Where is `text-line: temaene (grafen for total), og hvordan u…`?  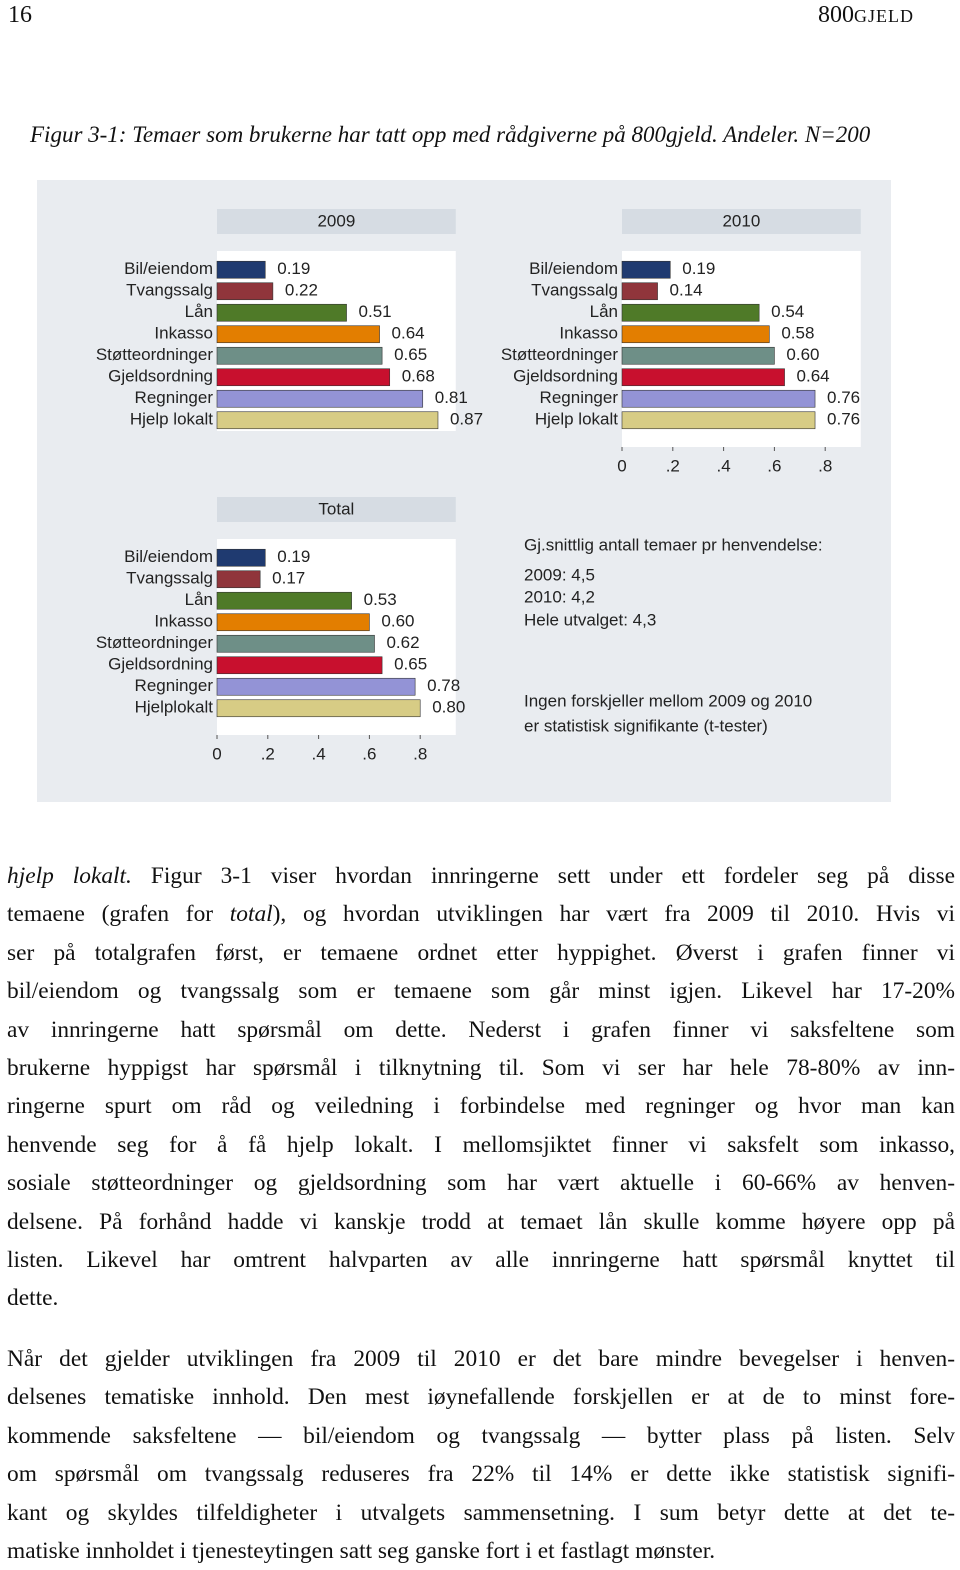
text-line: temaene (grafen for total), og hvordan u… is located at coordinates (481, 914).